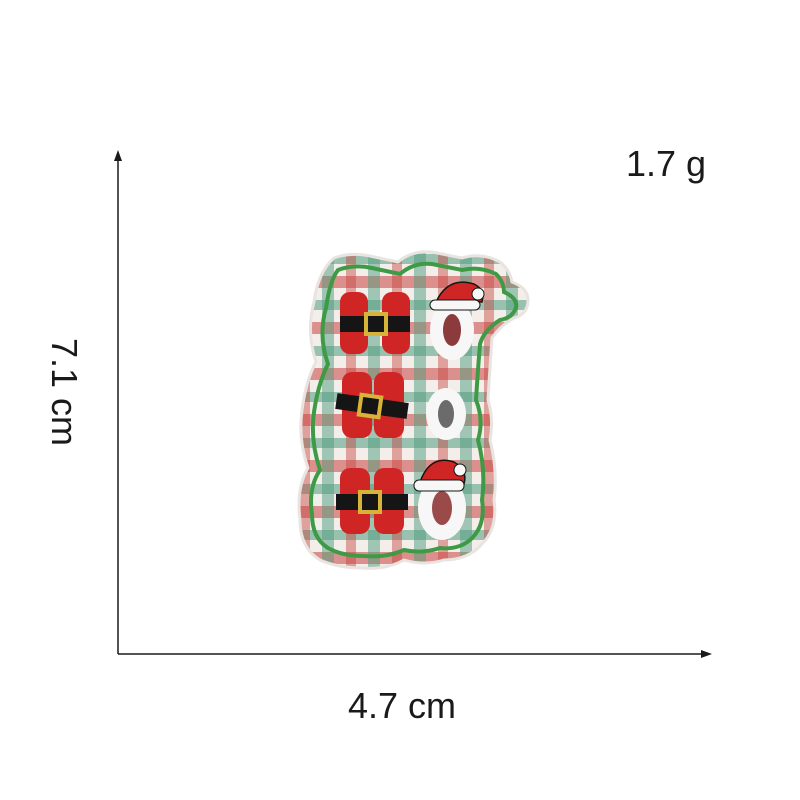  I want to click on right-arrow-icon, so click(706, 654).